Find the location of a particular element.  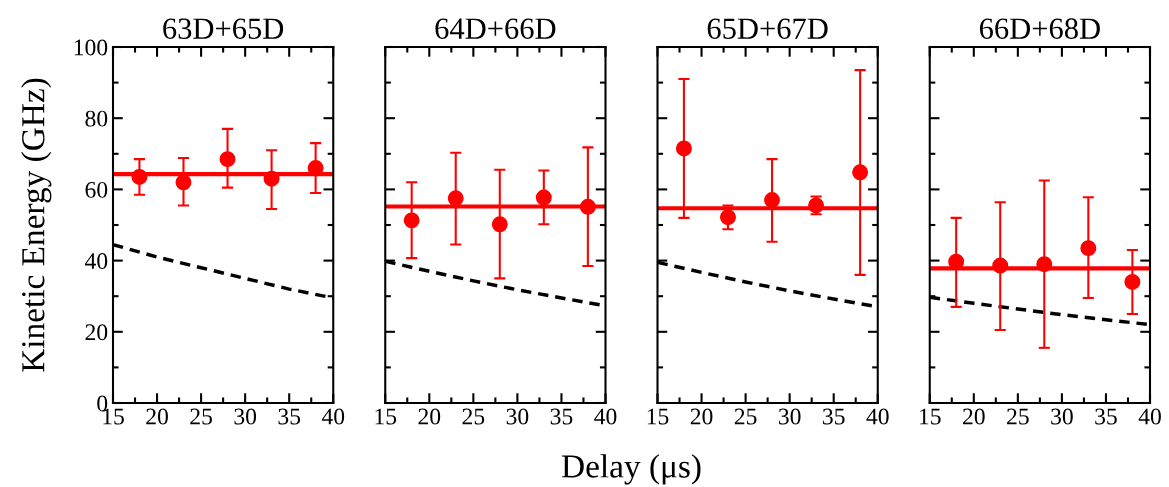

y-axis-title: Kinetic Energy (GHz) is located at coordinates (36, 225).